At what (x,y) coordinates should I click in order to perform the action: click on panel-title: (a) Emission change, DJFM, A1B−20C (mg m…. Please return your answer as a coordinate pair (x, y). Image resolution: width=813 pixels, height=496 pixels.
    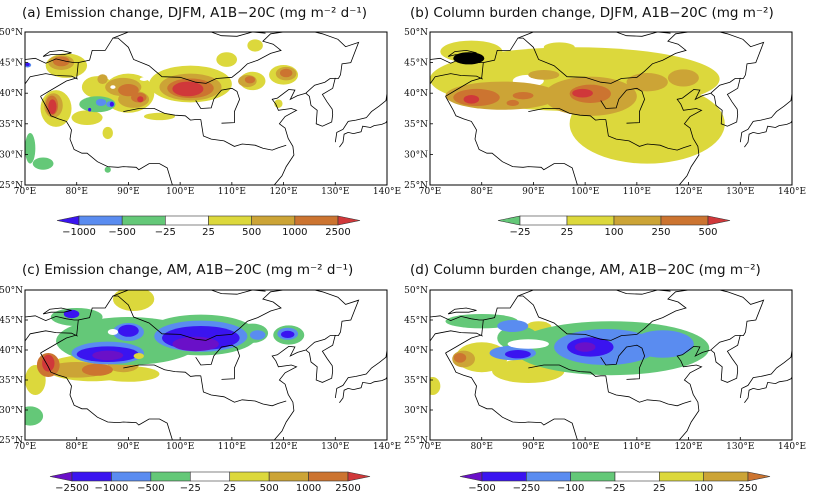
    Looking at the image, I should click on (194, 13).